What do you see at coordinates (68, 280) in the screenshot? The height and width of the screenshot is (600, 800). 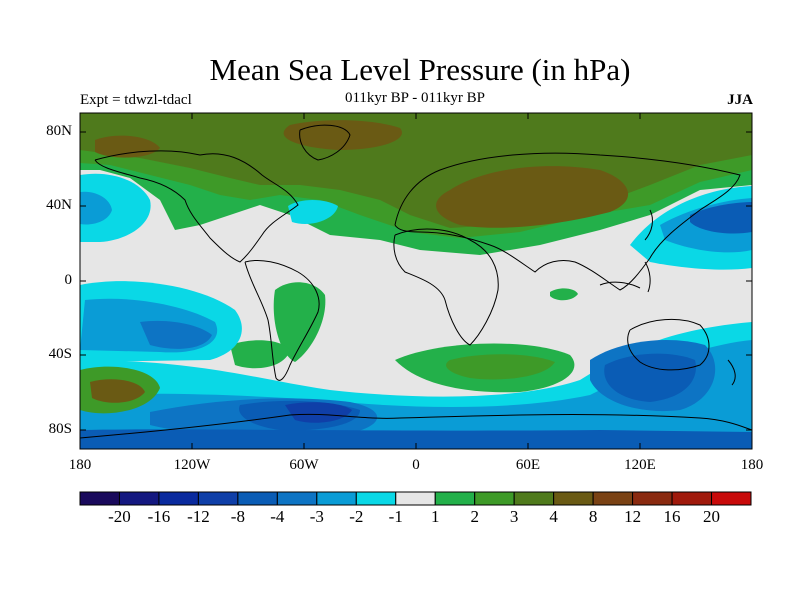 I see `lat-label-0: 0` at bounding box center [68, 280].